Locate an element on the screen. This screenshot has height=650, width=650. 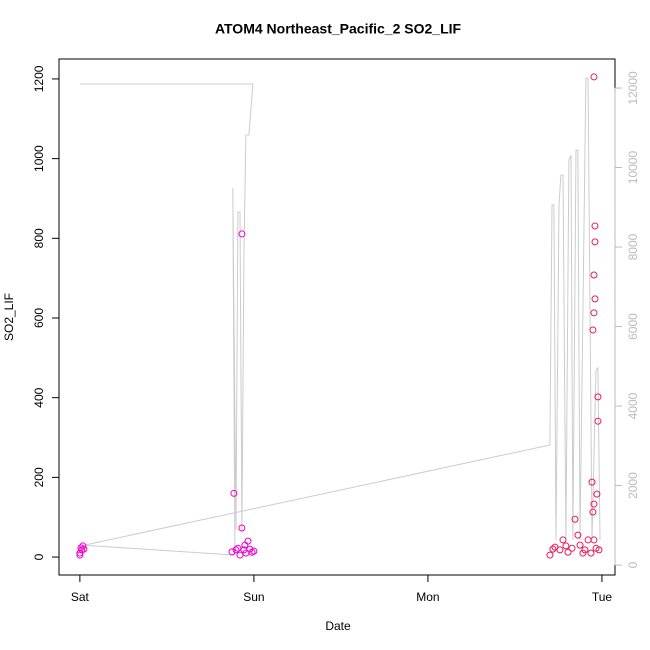
y2-tick-label: 12000 is located at coordinates (633, 88).